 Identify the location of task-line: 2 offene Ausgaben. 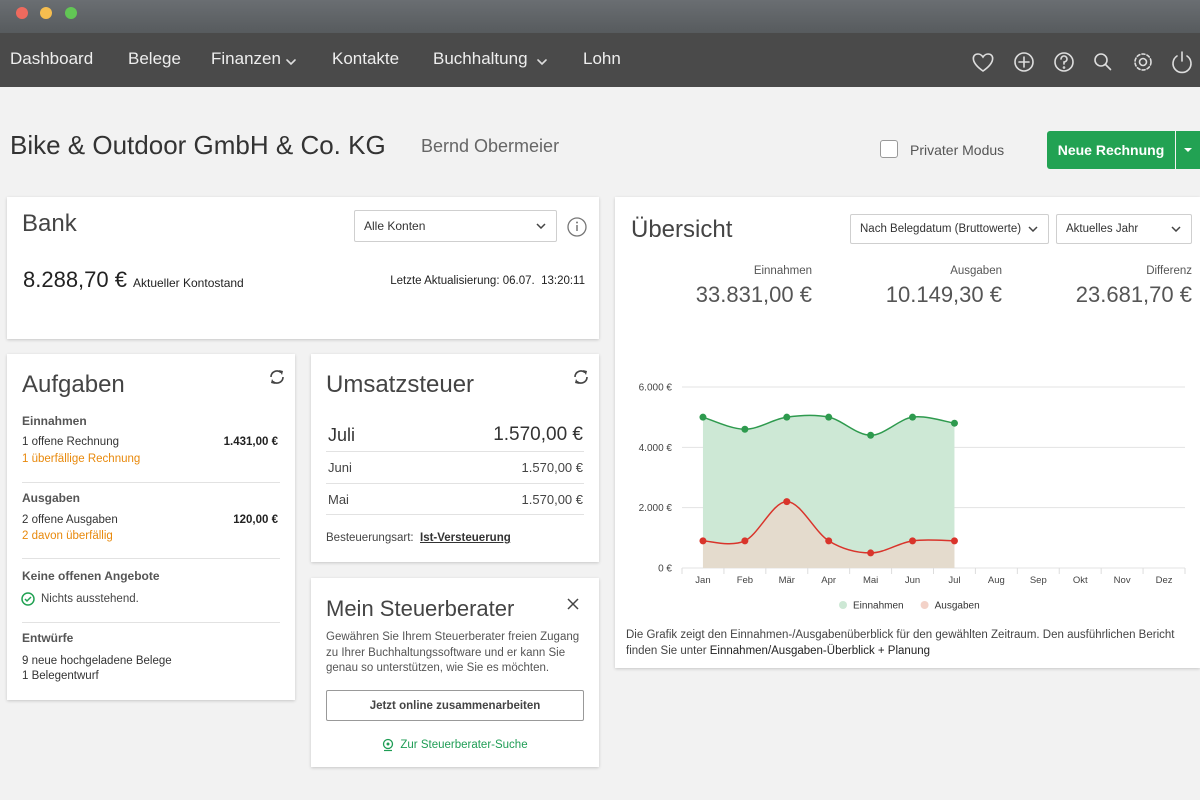
(70, 520).